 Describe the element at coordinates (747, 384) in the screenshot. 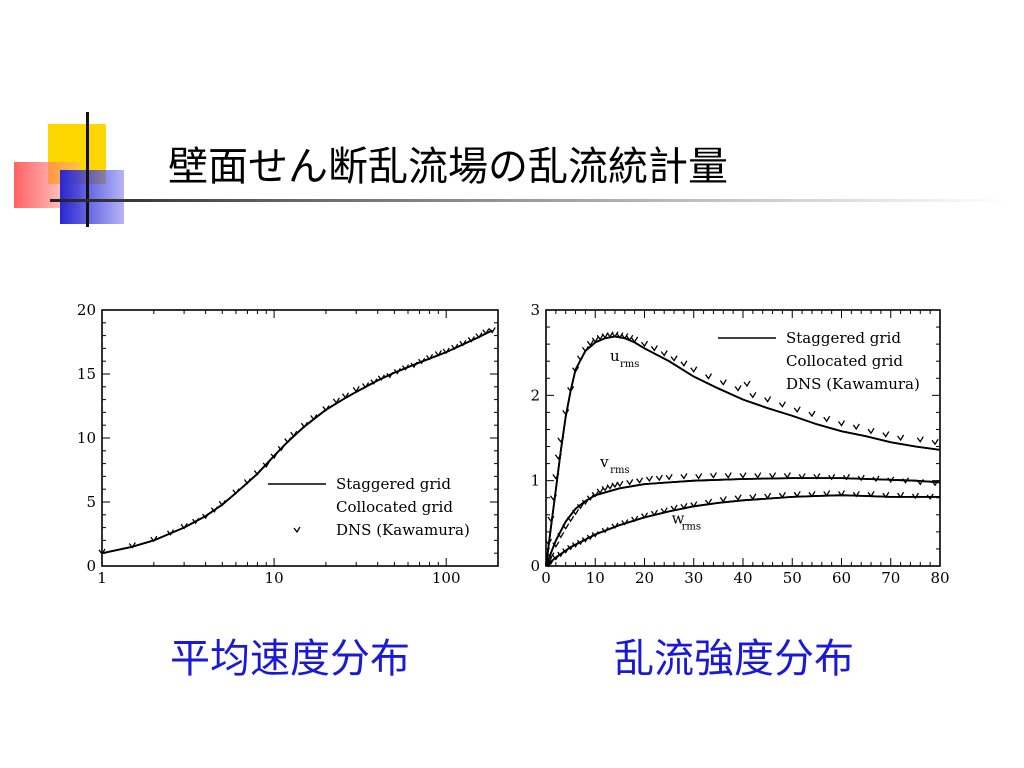

I see `legend-marker-sample` at that location.